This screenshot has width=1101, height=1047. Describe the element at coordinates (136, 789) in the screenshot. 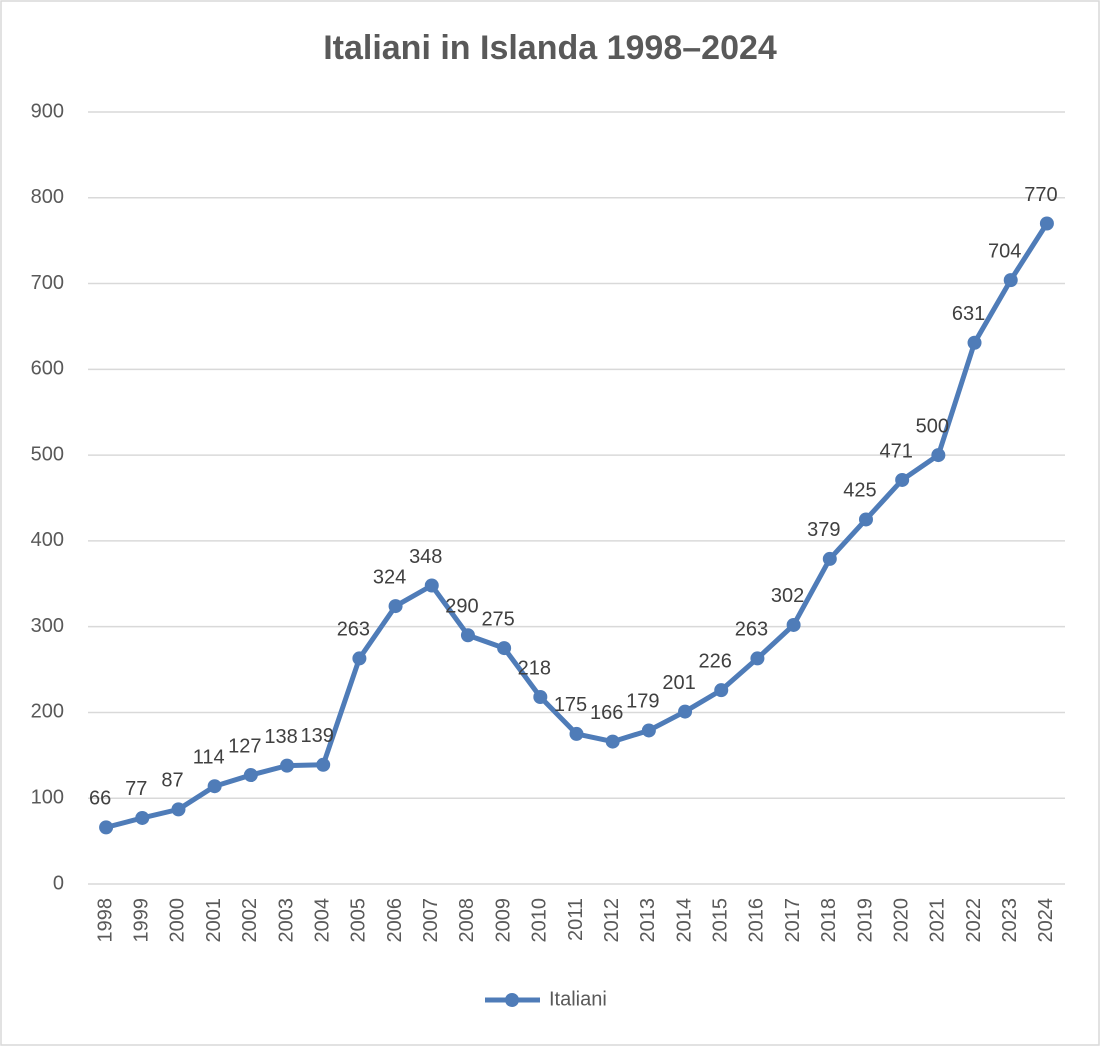

I see `data-label: 77` at that location.